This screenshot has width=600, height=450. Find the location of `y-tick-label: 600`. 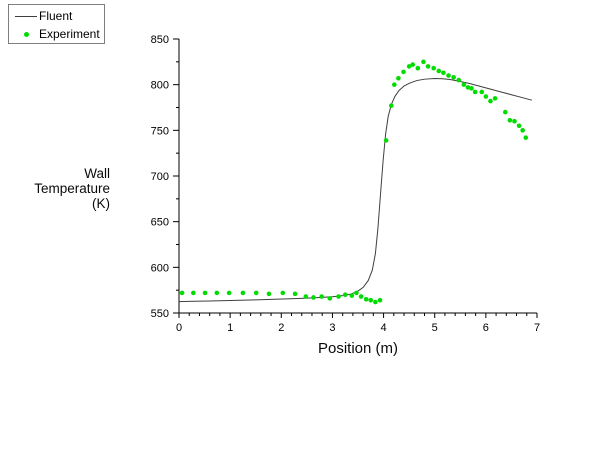

y-tick-label: 600 is located at coordinates (160, 268).